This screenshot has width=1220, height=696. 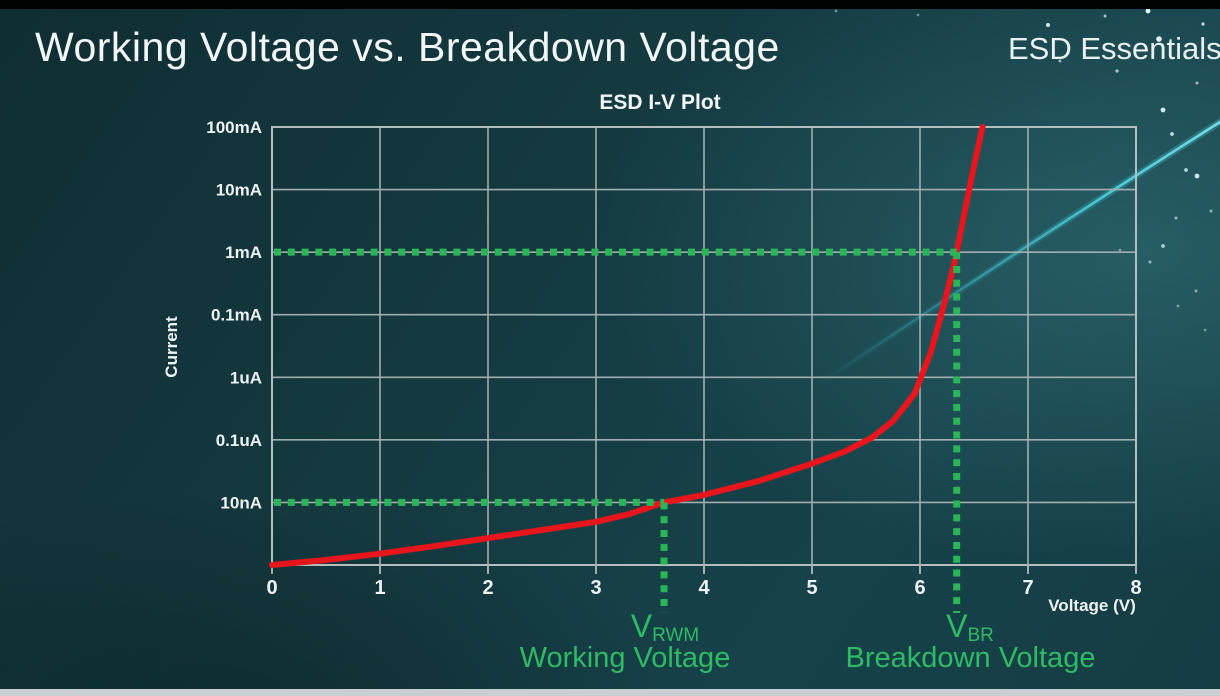 I want to click on vbr-label: VBR, so click(x=970, y=627).